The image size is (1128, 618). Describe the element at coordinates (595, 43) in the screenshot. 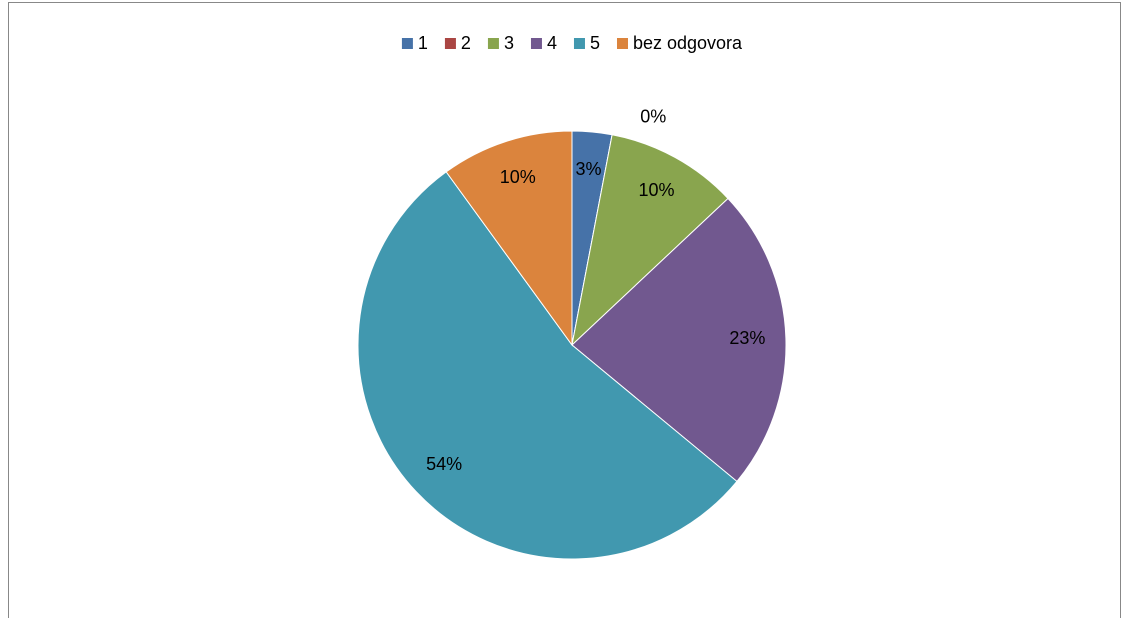

I see `legend-label: 5` at that location.